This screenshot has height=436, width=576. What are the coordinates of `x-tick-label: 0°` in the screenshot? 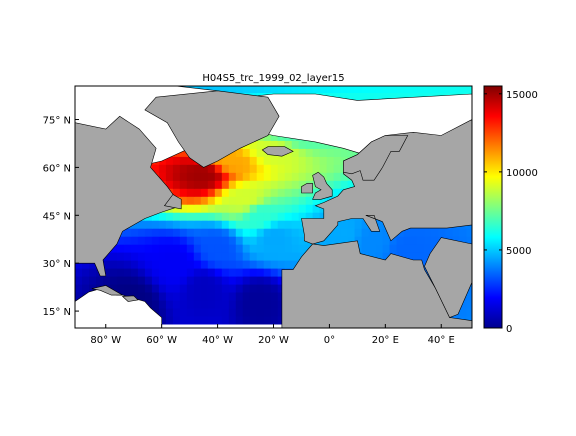 It's located at (329, 340).